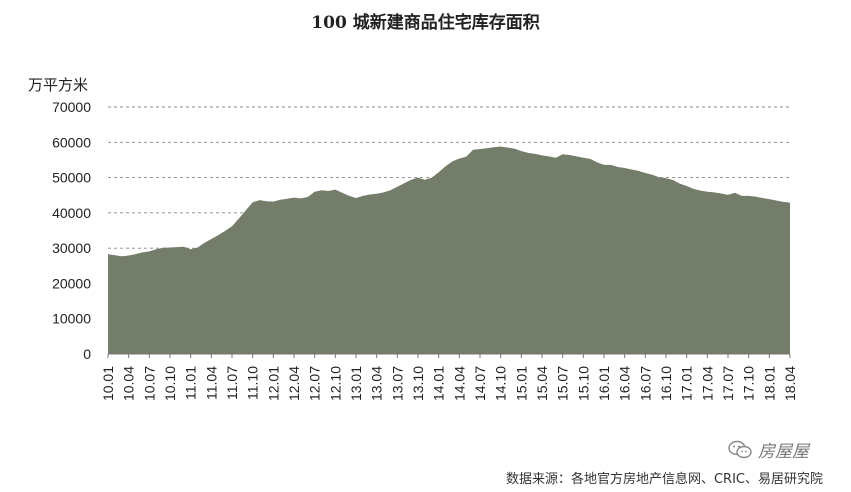  I want to click on x-tick-label: 11.04, so click(211, 383).